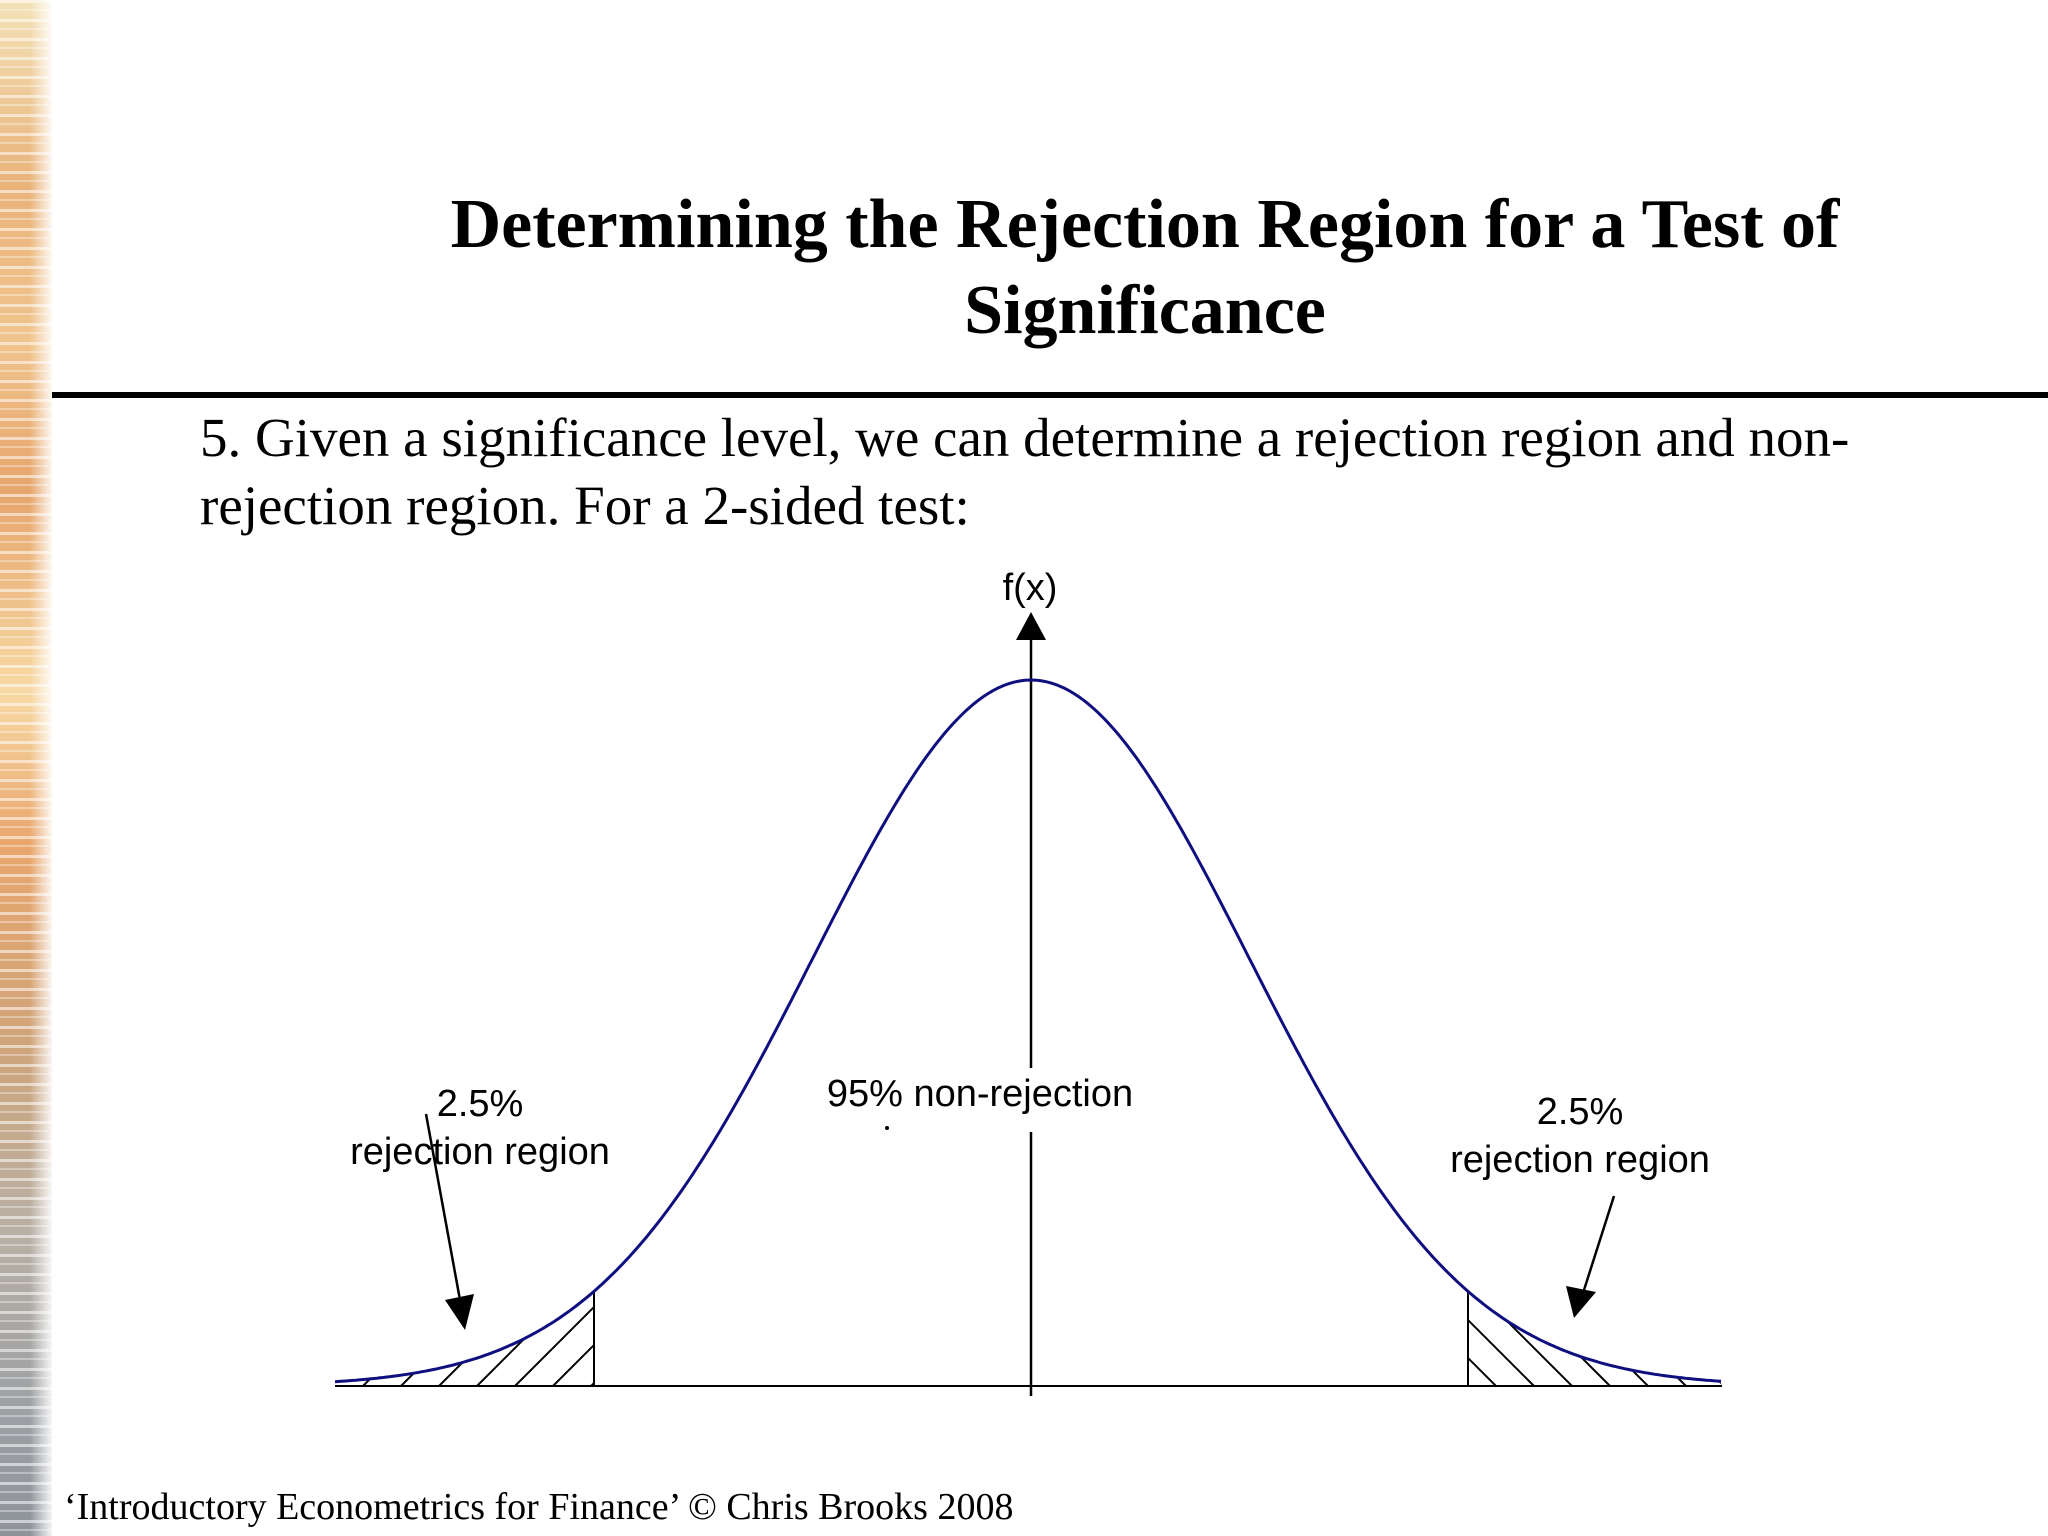  What do you see at coordinates (459, 1312) in the screenshot?
I see `left-pointer-arrowhead` at bounding box center [459, 1312].